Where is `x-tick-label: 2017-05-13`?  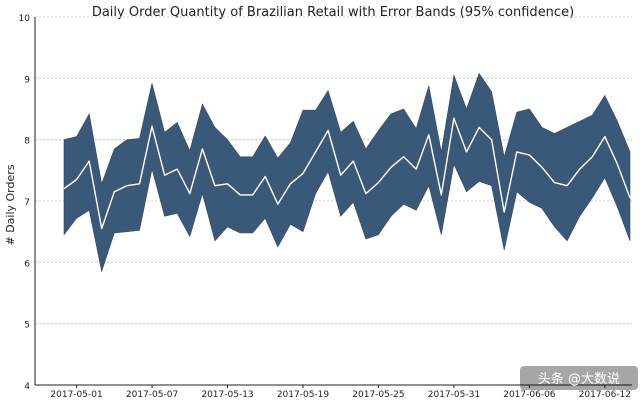
x-tick-label: 2017-05-13 is located at coordinates (227, 395).